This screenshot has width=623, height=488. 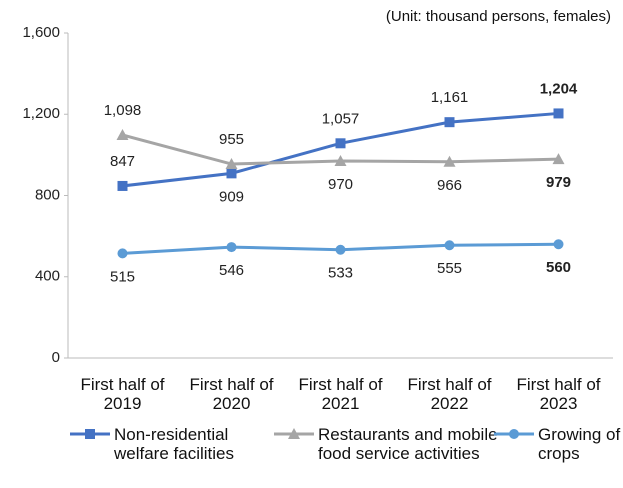 I want to click on data-label: 555, so click(x=449, y=268).